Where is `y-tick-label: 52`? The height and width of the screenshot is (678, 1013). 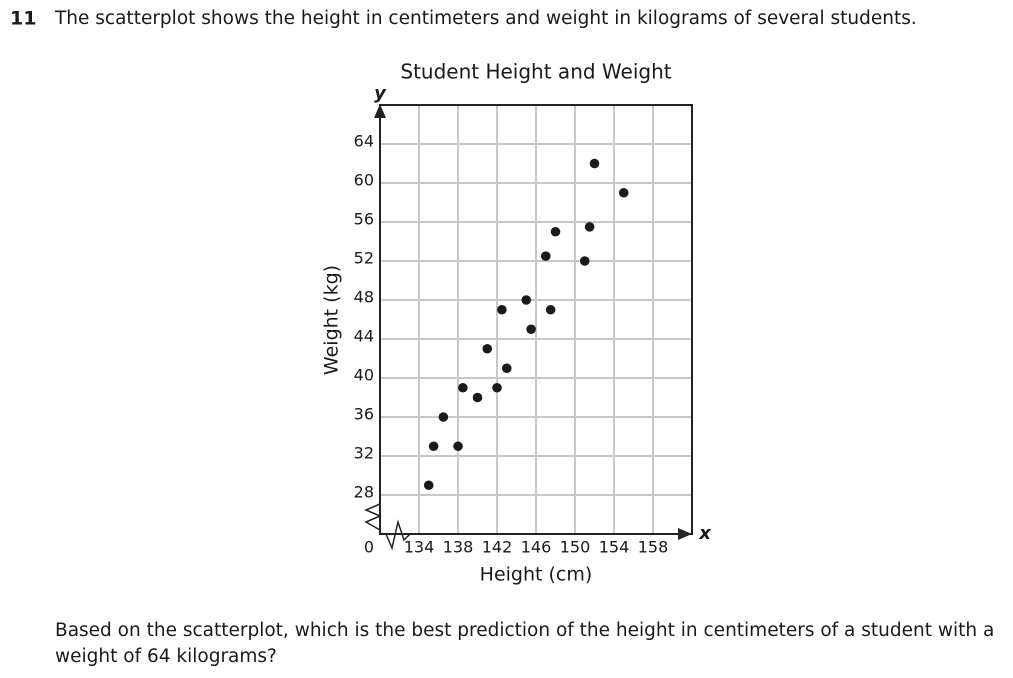
y-tick-label: 52 is located at coordinates (364, 258).